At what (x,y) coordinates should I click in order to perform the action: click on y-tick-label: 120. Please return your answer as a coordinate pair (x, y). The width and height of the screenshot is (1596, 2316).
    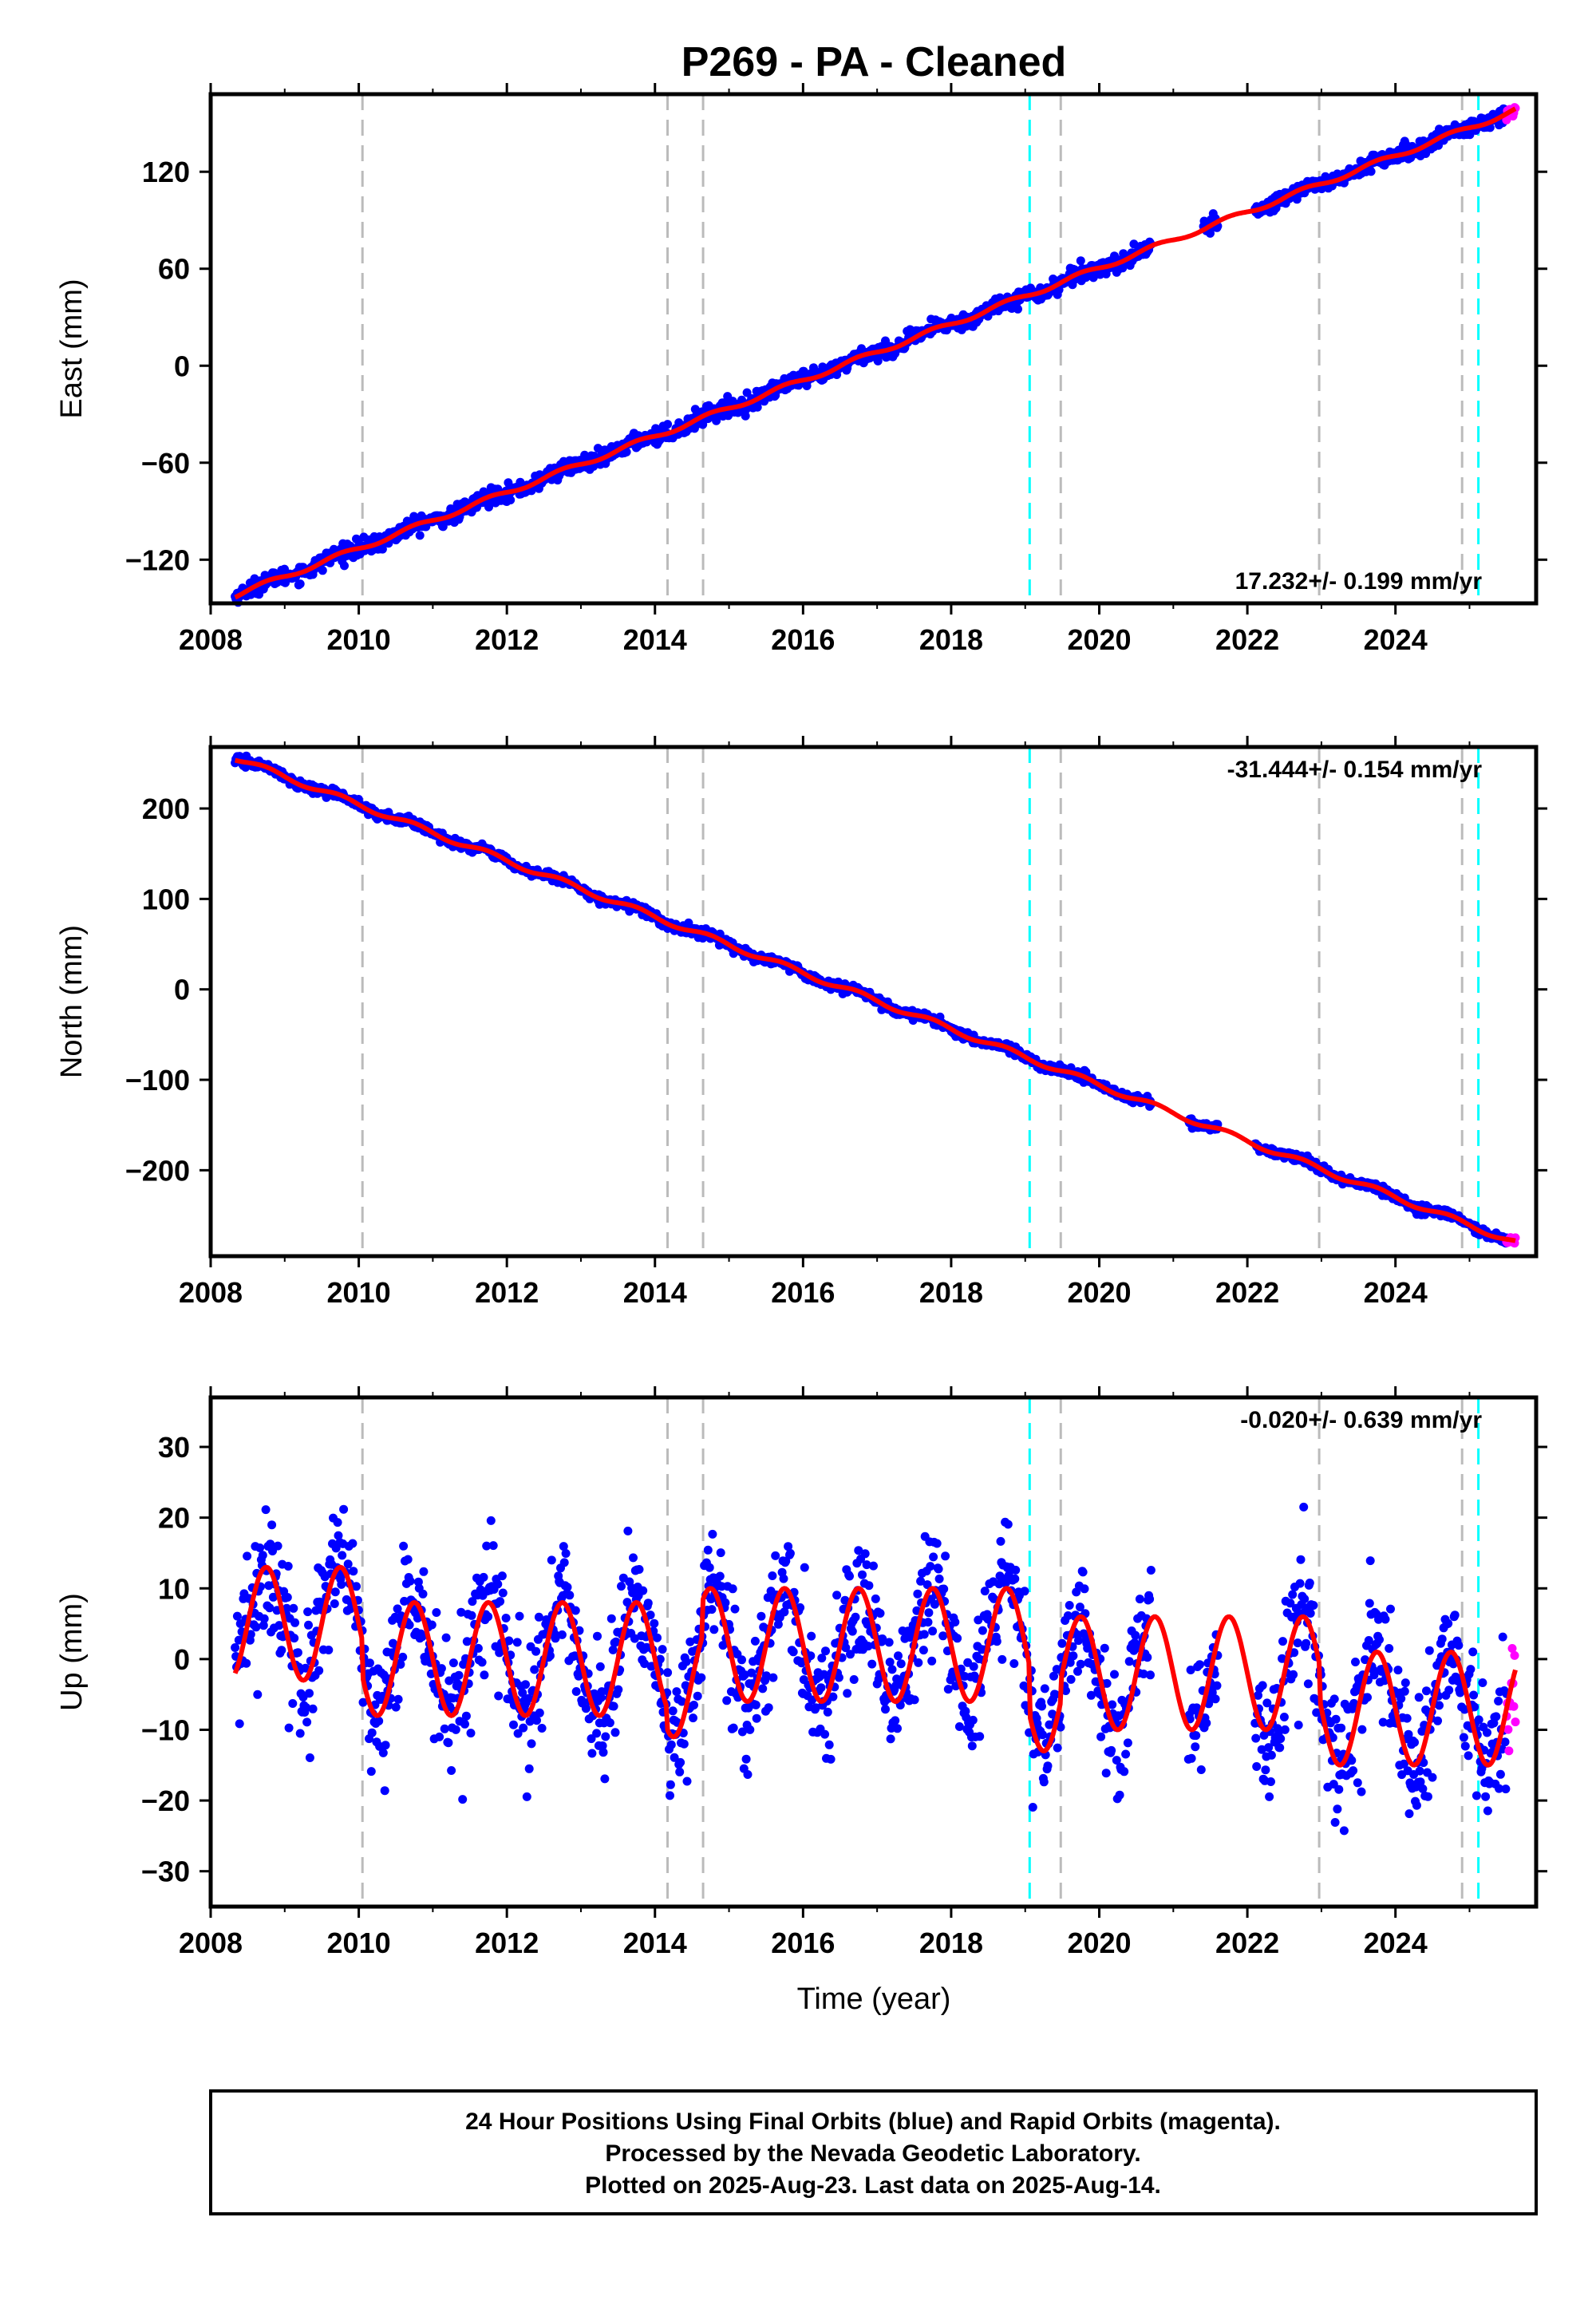
    Looking at the image, I should click on (166, 172).